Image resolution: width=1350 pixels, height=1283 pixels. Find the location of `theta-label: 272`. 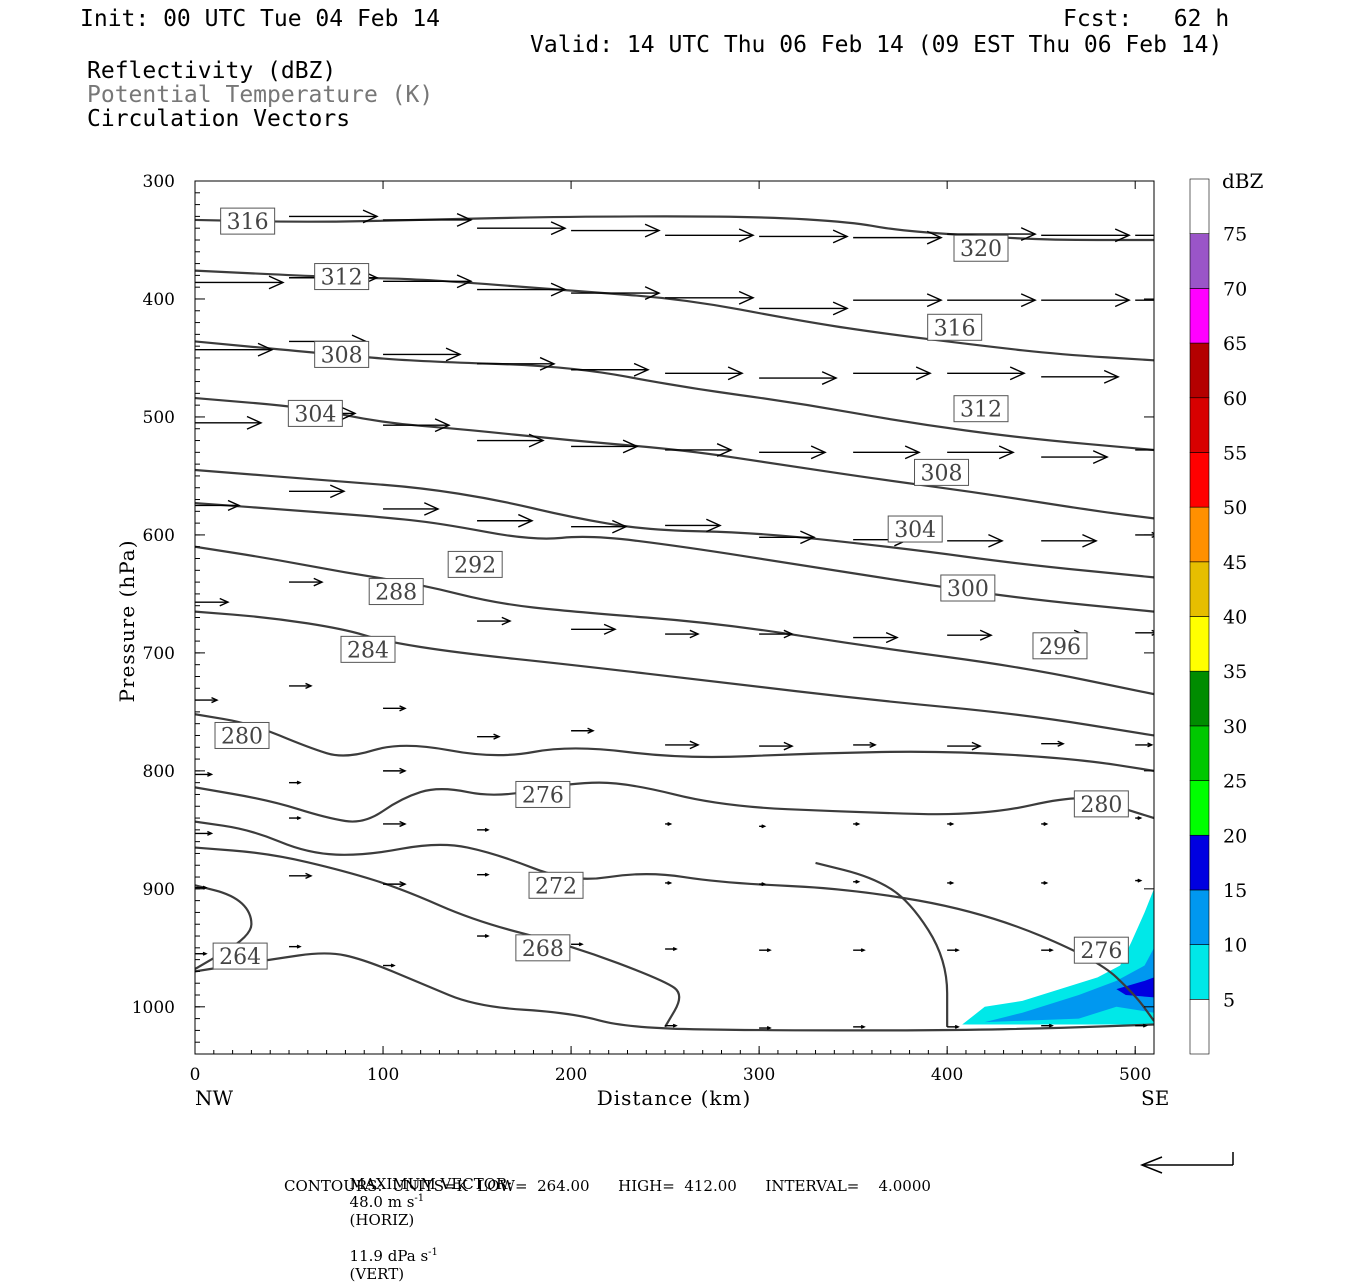

theta-label: 272 is located at coordinates (556, 885).